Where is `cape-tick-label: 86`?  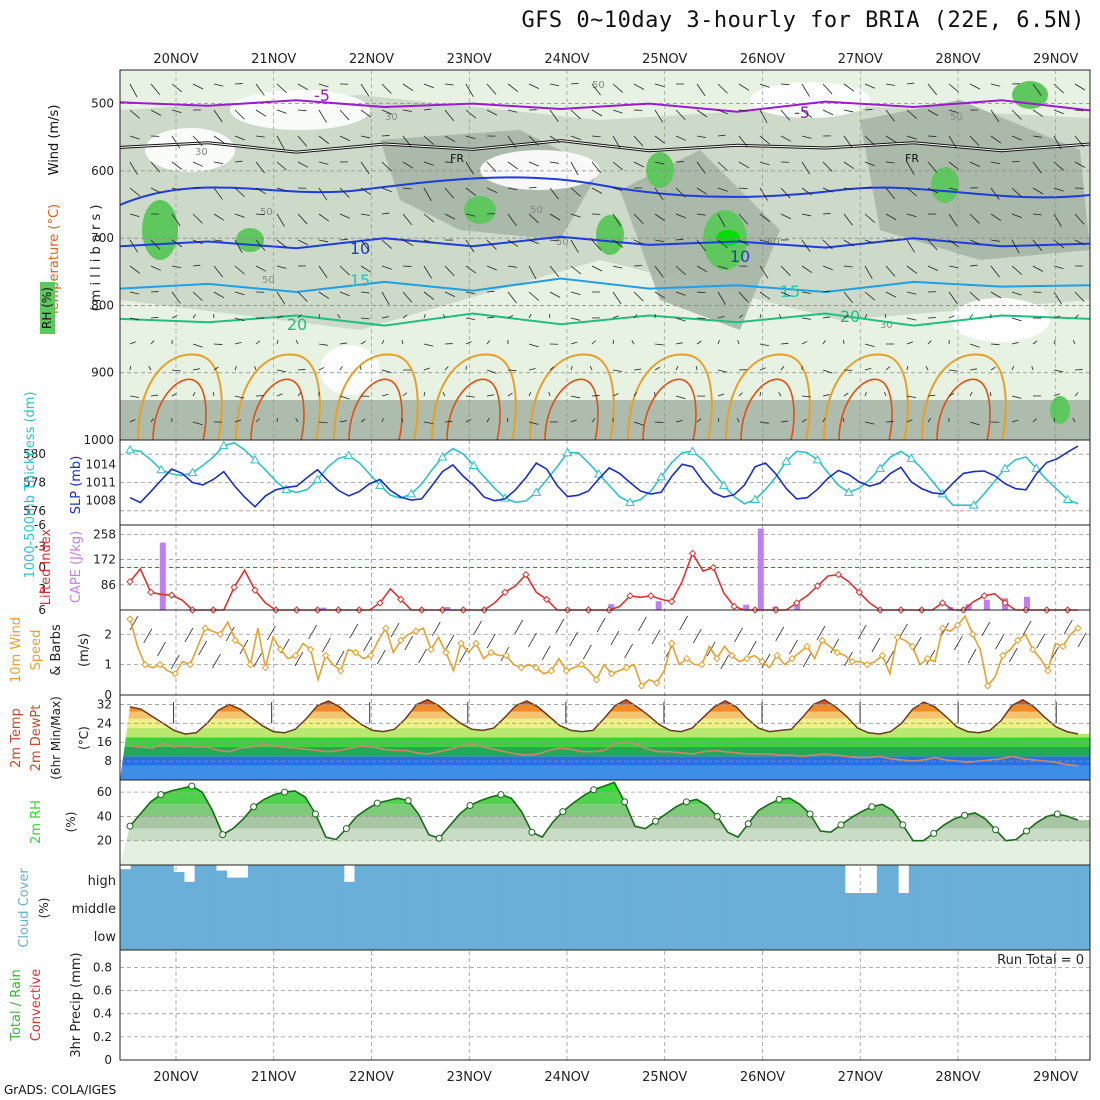
cape-tick-label: 86 is located at coordinates (108, 585).